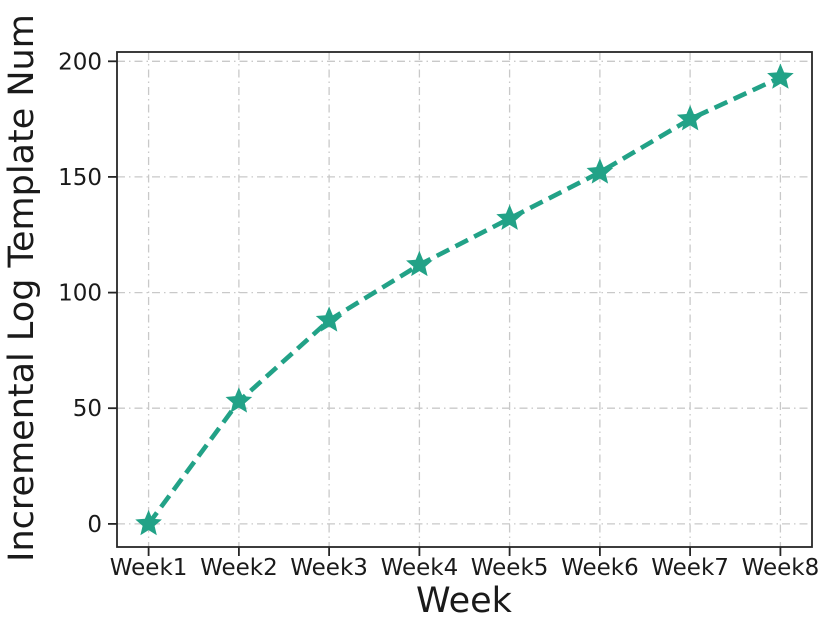 The height and width of the screenshot is (624, 828). Describe the element at coordinates (510, 568) in the screenshot. I see `x-tick-label: Week5` at that location.